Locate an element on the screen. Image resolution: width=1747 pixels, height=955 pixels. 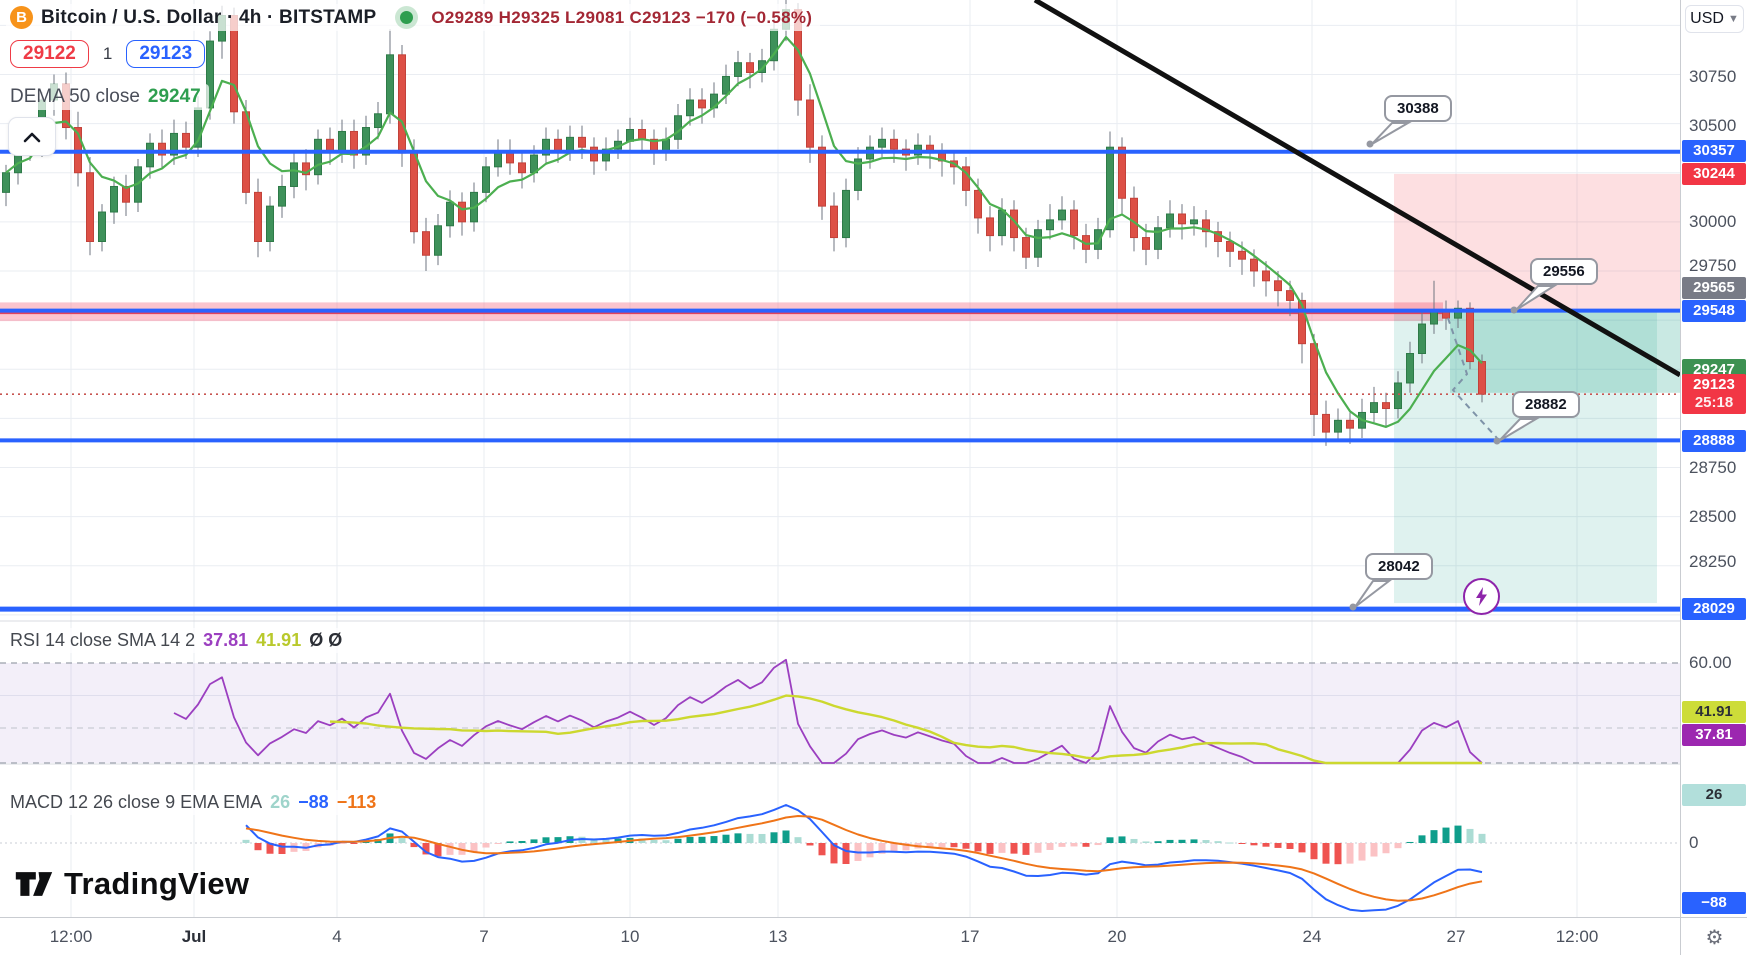
price-badge-29123: 29123 25:18 is located at coordinates (1714, 394).